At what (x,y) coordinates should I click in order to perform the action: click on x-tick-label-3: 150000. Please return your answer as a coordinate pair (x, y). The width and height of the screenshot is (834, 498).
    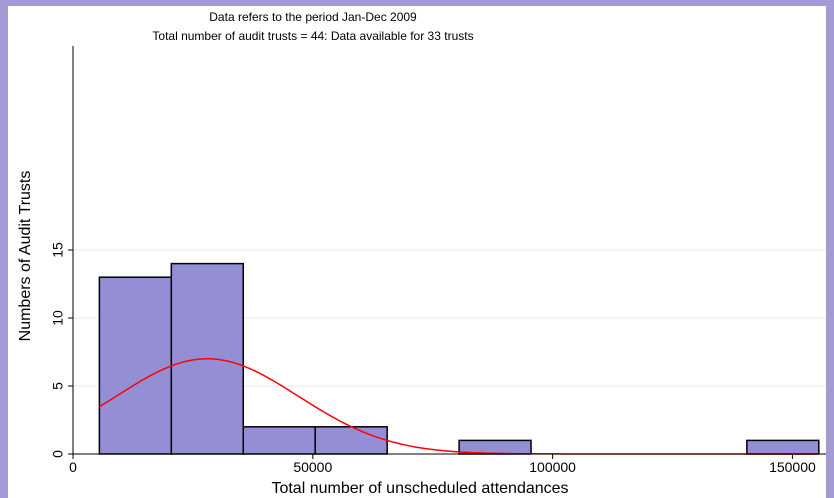
    Looking at the image, I should click on (792, 467).